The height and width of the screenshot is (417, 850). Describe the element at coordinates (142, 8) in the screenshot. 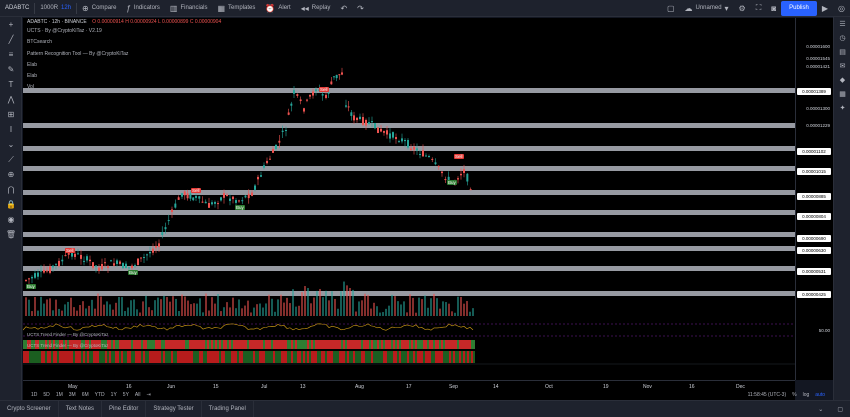

I see `indicators-button: ƒ Indicators` at that location.